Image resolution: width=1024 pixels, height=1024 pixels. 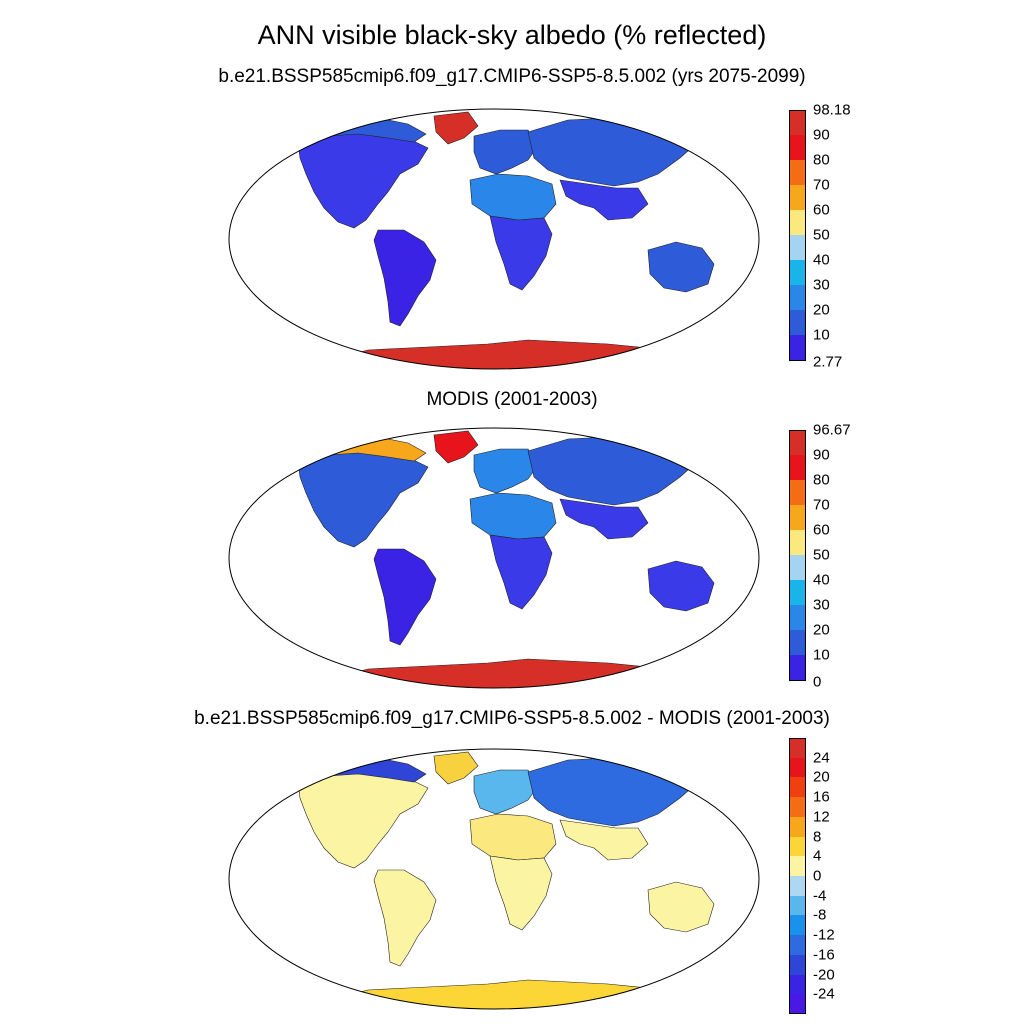 I want to click on panel-model-map, so click(x=494, y=239).